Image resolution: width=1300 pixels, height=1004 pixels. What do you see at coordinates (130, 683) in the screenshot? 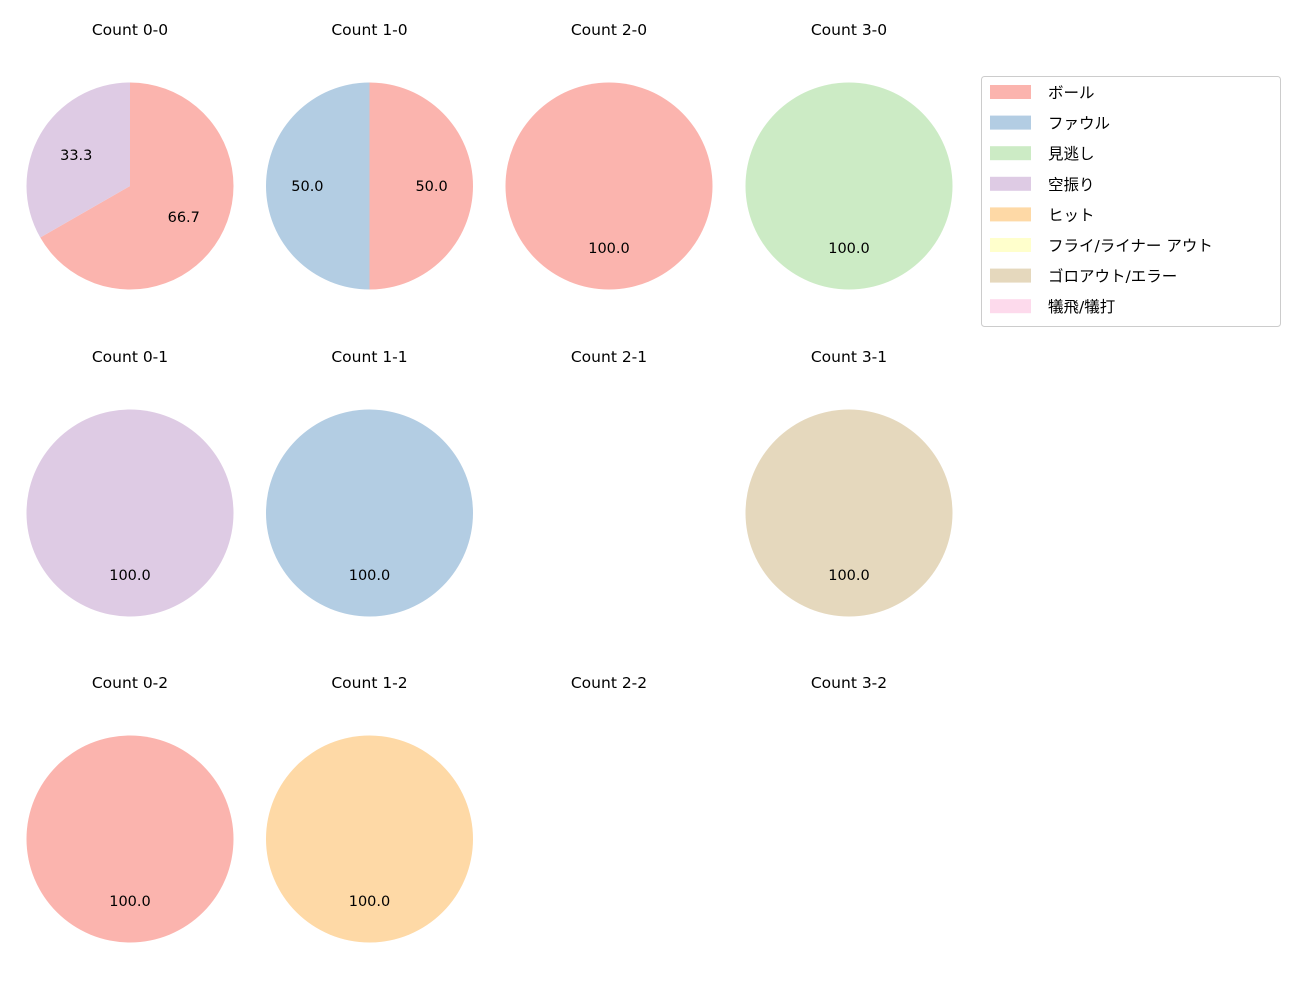
I see `pie-title: Count 0-2` at bounding box center [130, 683].